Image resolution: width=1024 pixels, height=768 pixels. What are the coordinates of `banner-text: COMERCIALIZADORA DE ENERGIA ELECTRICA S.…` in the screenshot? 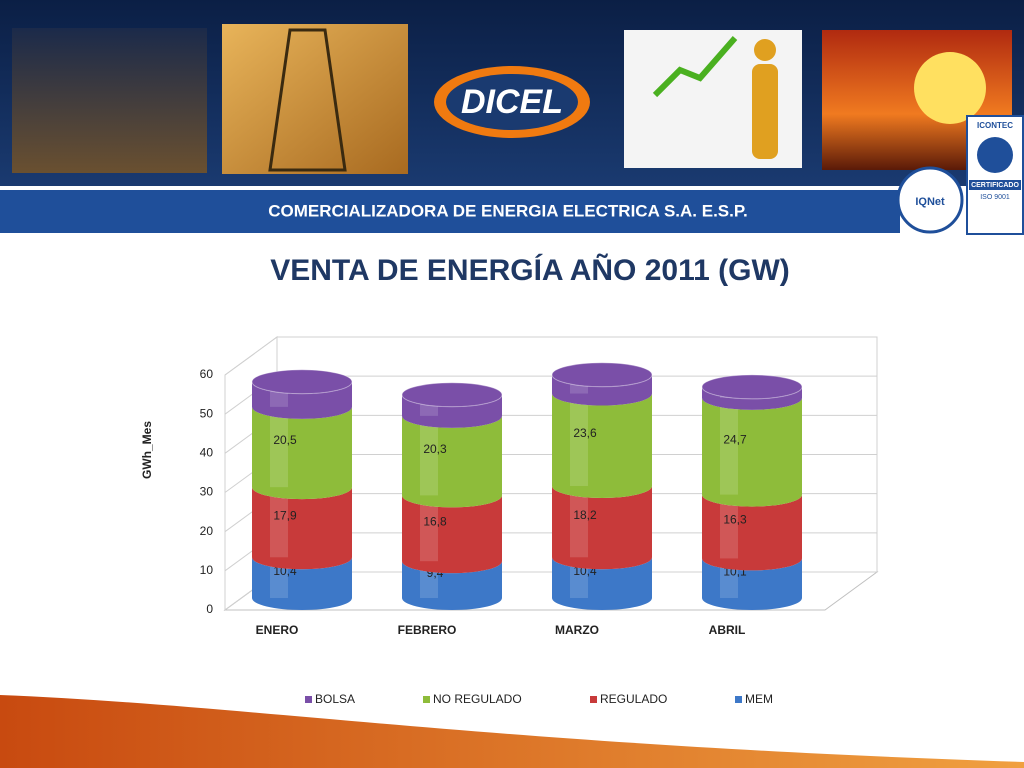 It's located at (508, 210).